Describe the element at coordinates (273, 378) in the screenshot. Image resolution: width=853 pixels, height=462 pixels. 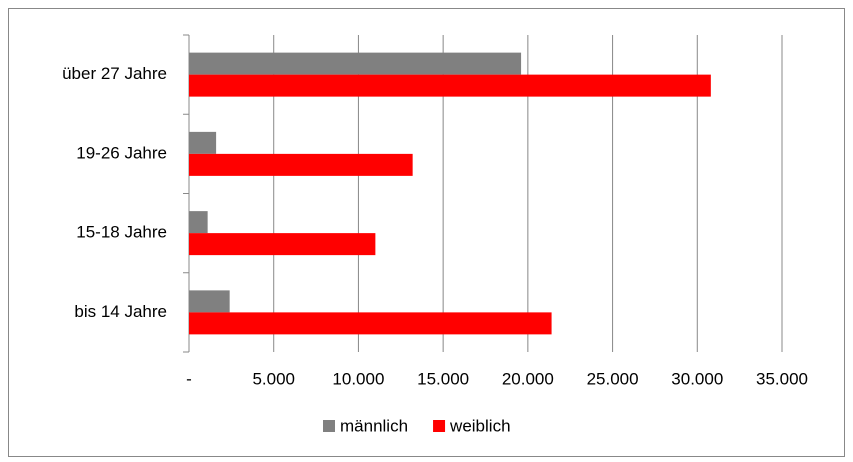
I see `x-tick-label: 5.000` at that location.